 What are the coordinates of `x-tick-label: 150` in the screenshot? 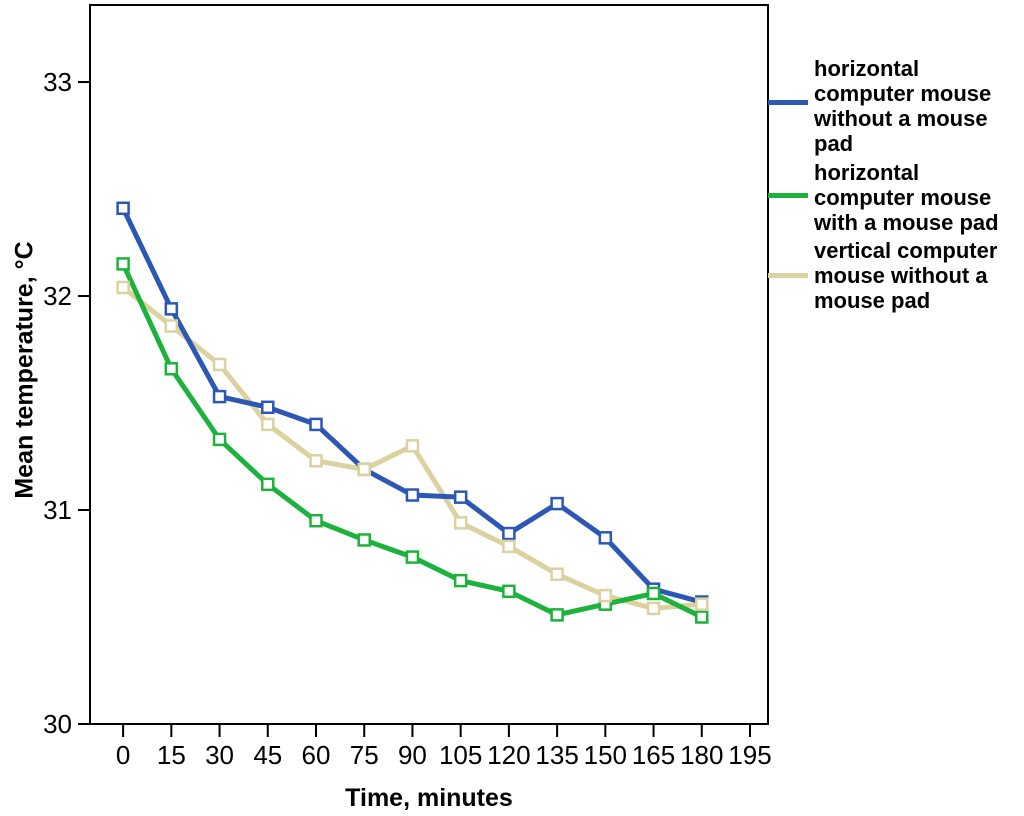 It's located at (605, 755).